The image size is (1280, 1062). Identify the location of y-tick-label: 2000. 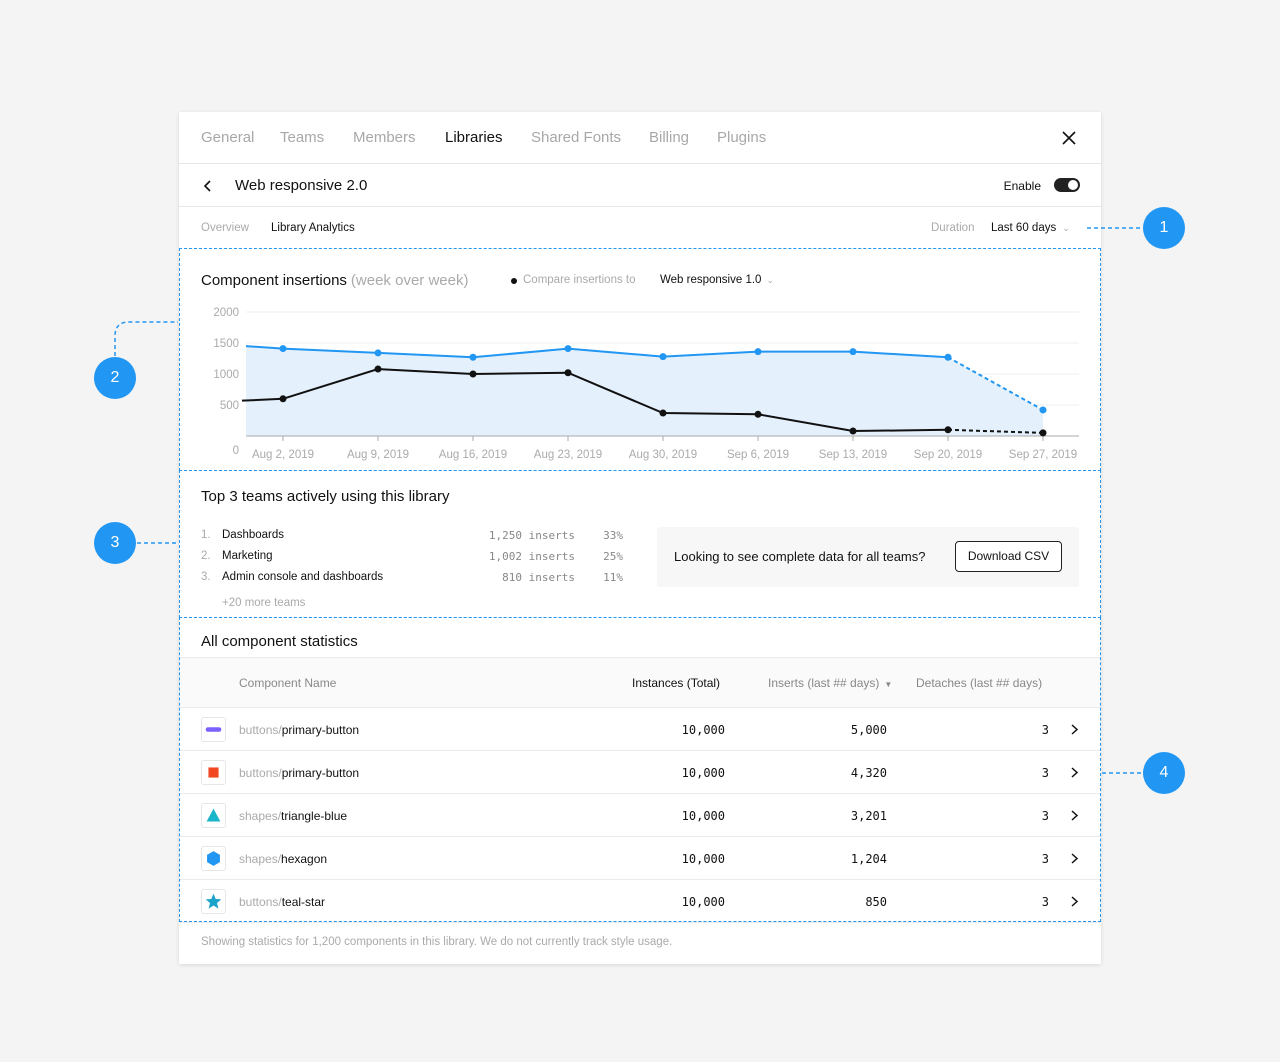
(226, 313).